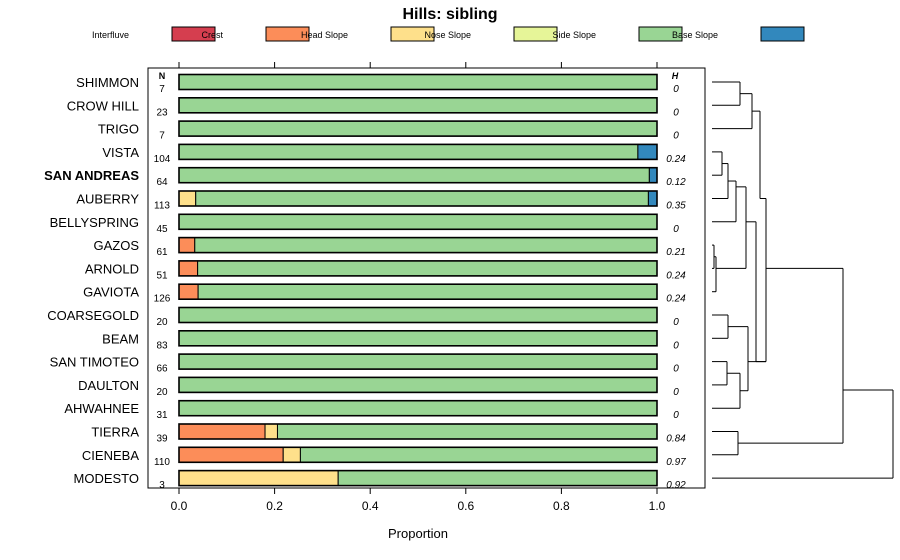 The width and height of the screenshot is (900, 560). I want to click on h-value: 0.12, so click(676, 182).